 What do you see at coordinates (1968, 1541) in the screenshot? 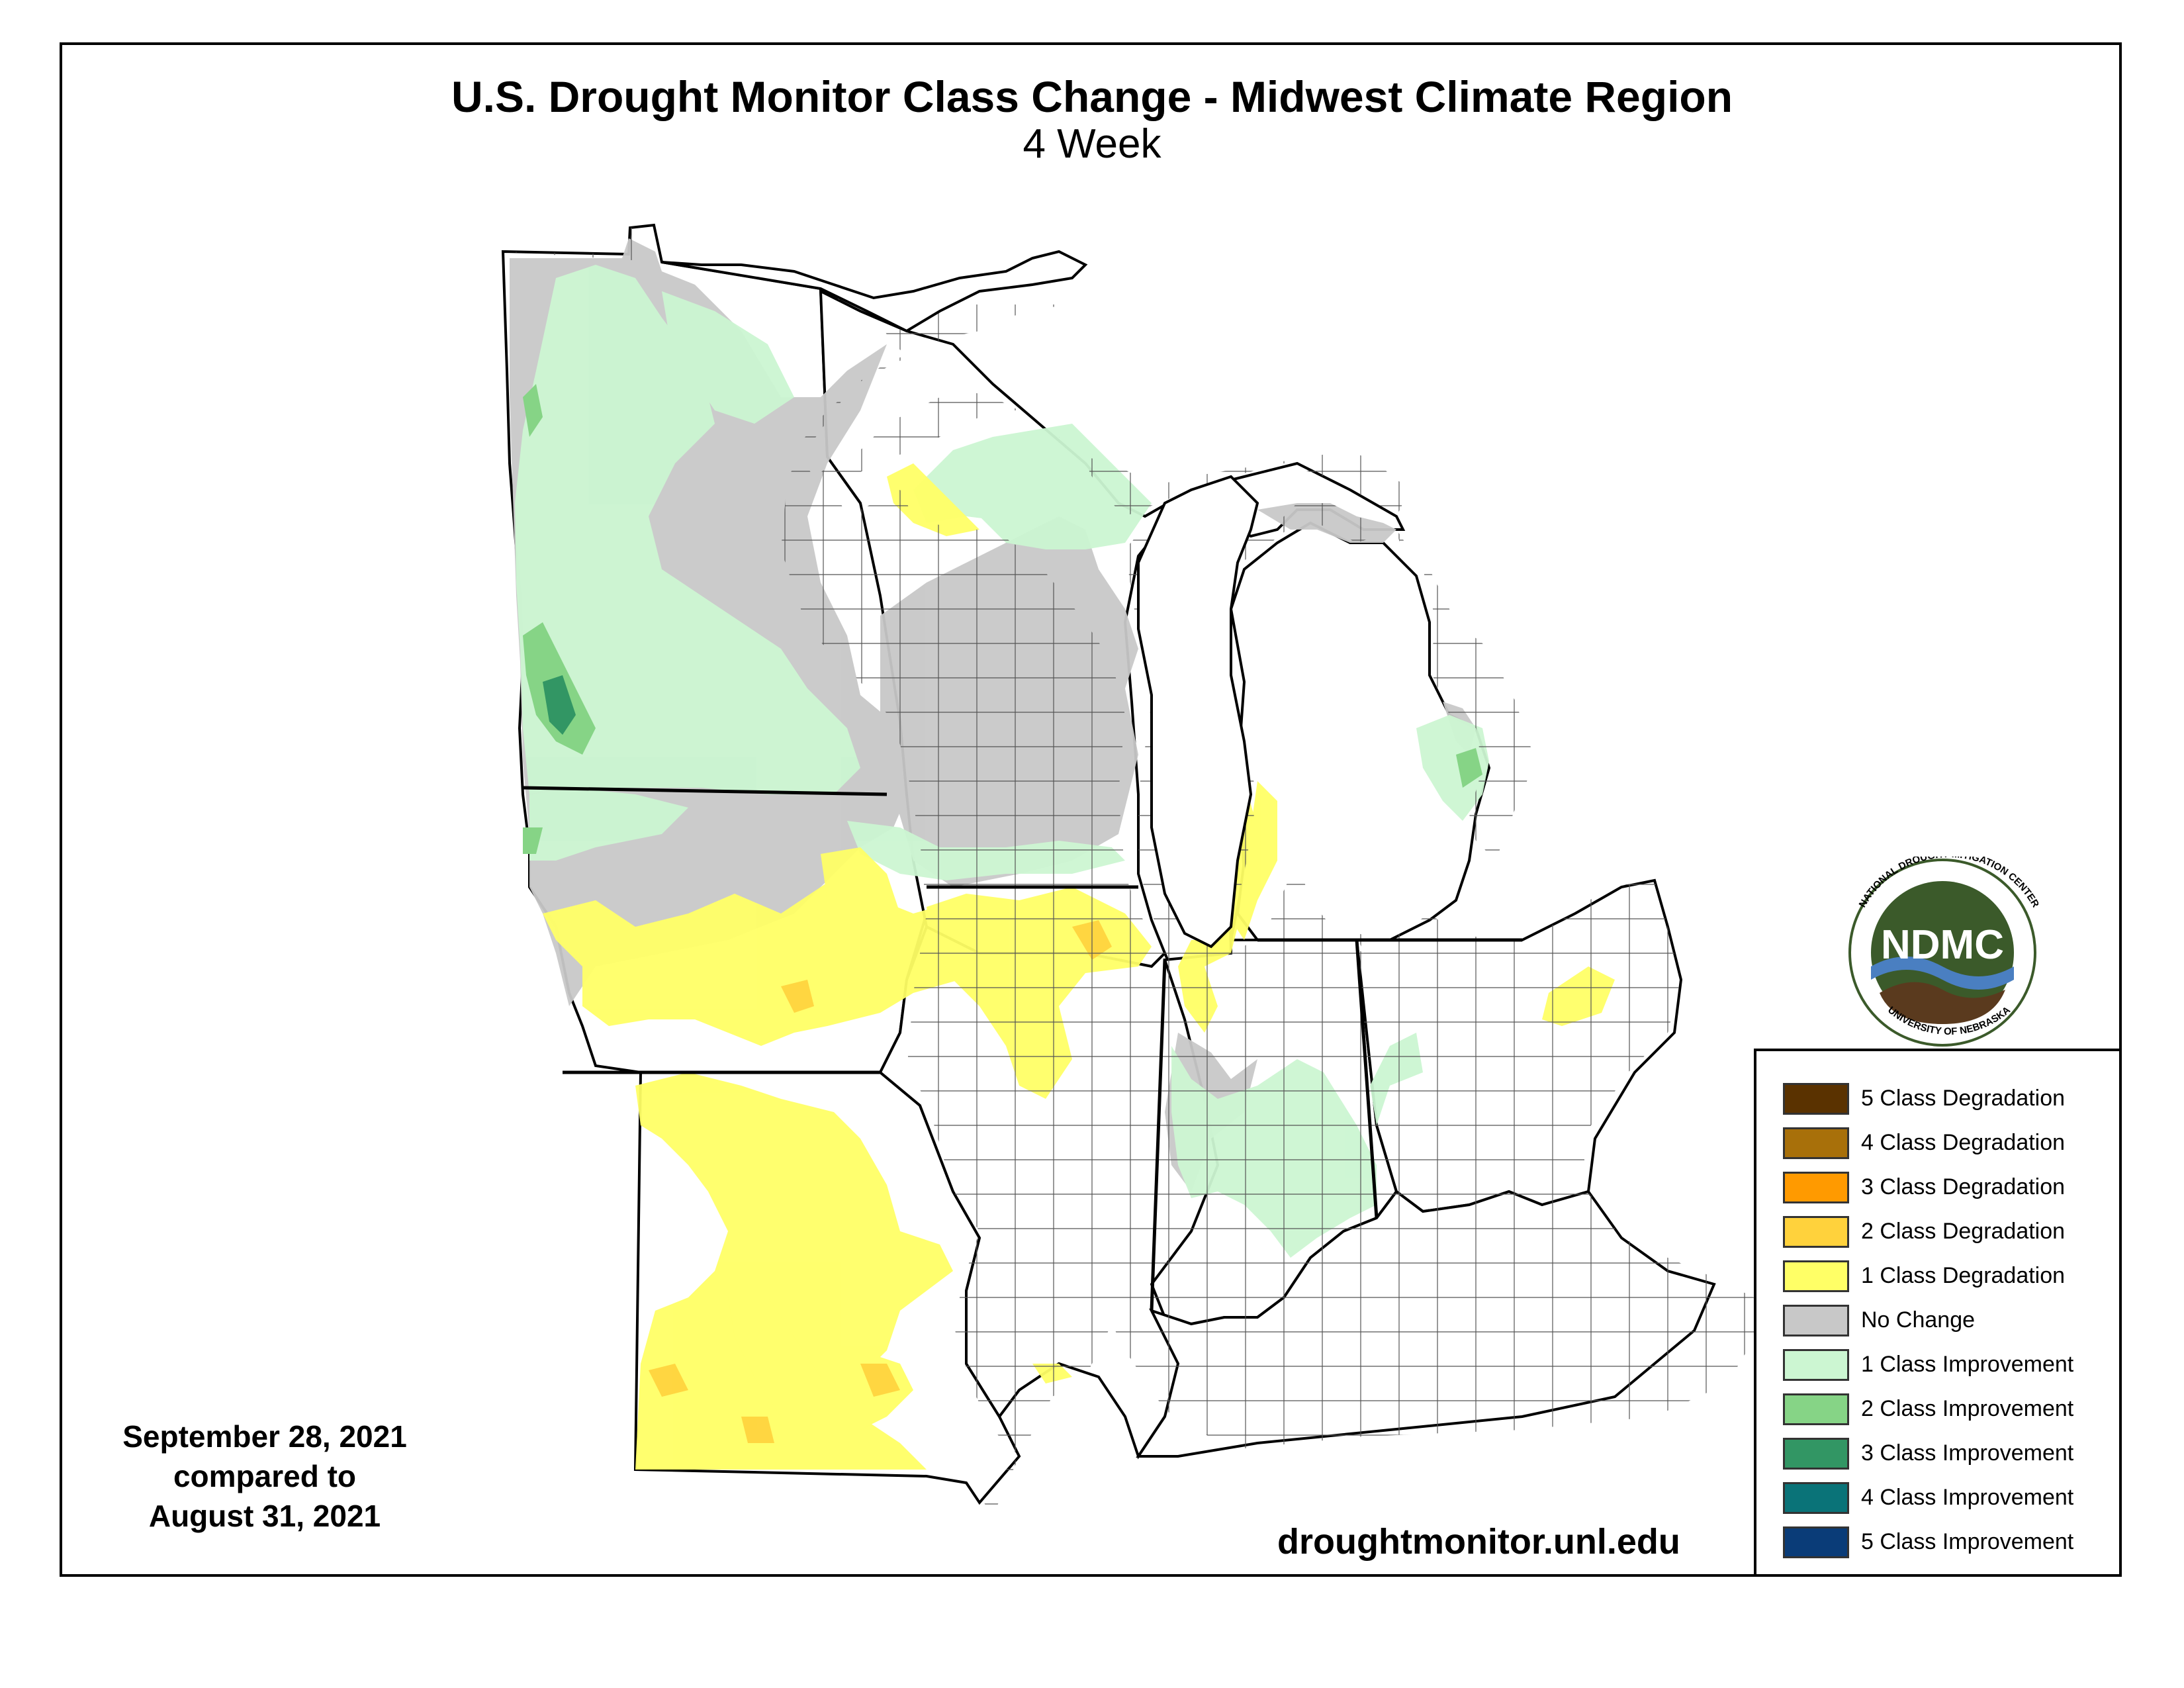
I see `legend-label: 5 Class Improvement` at bounding box center [1968, 1541].